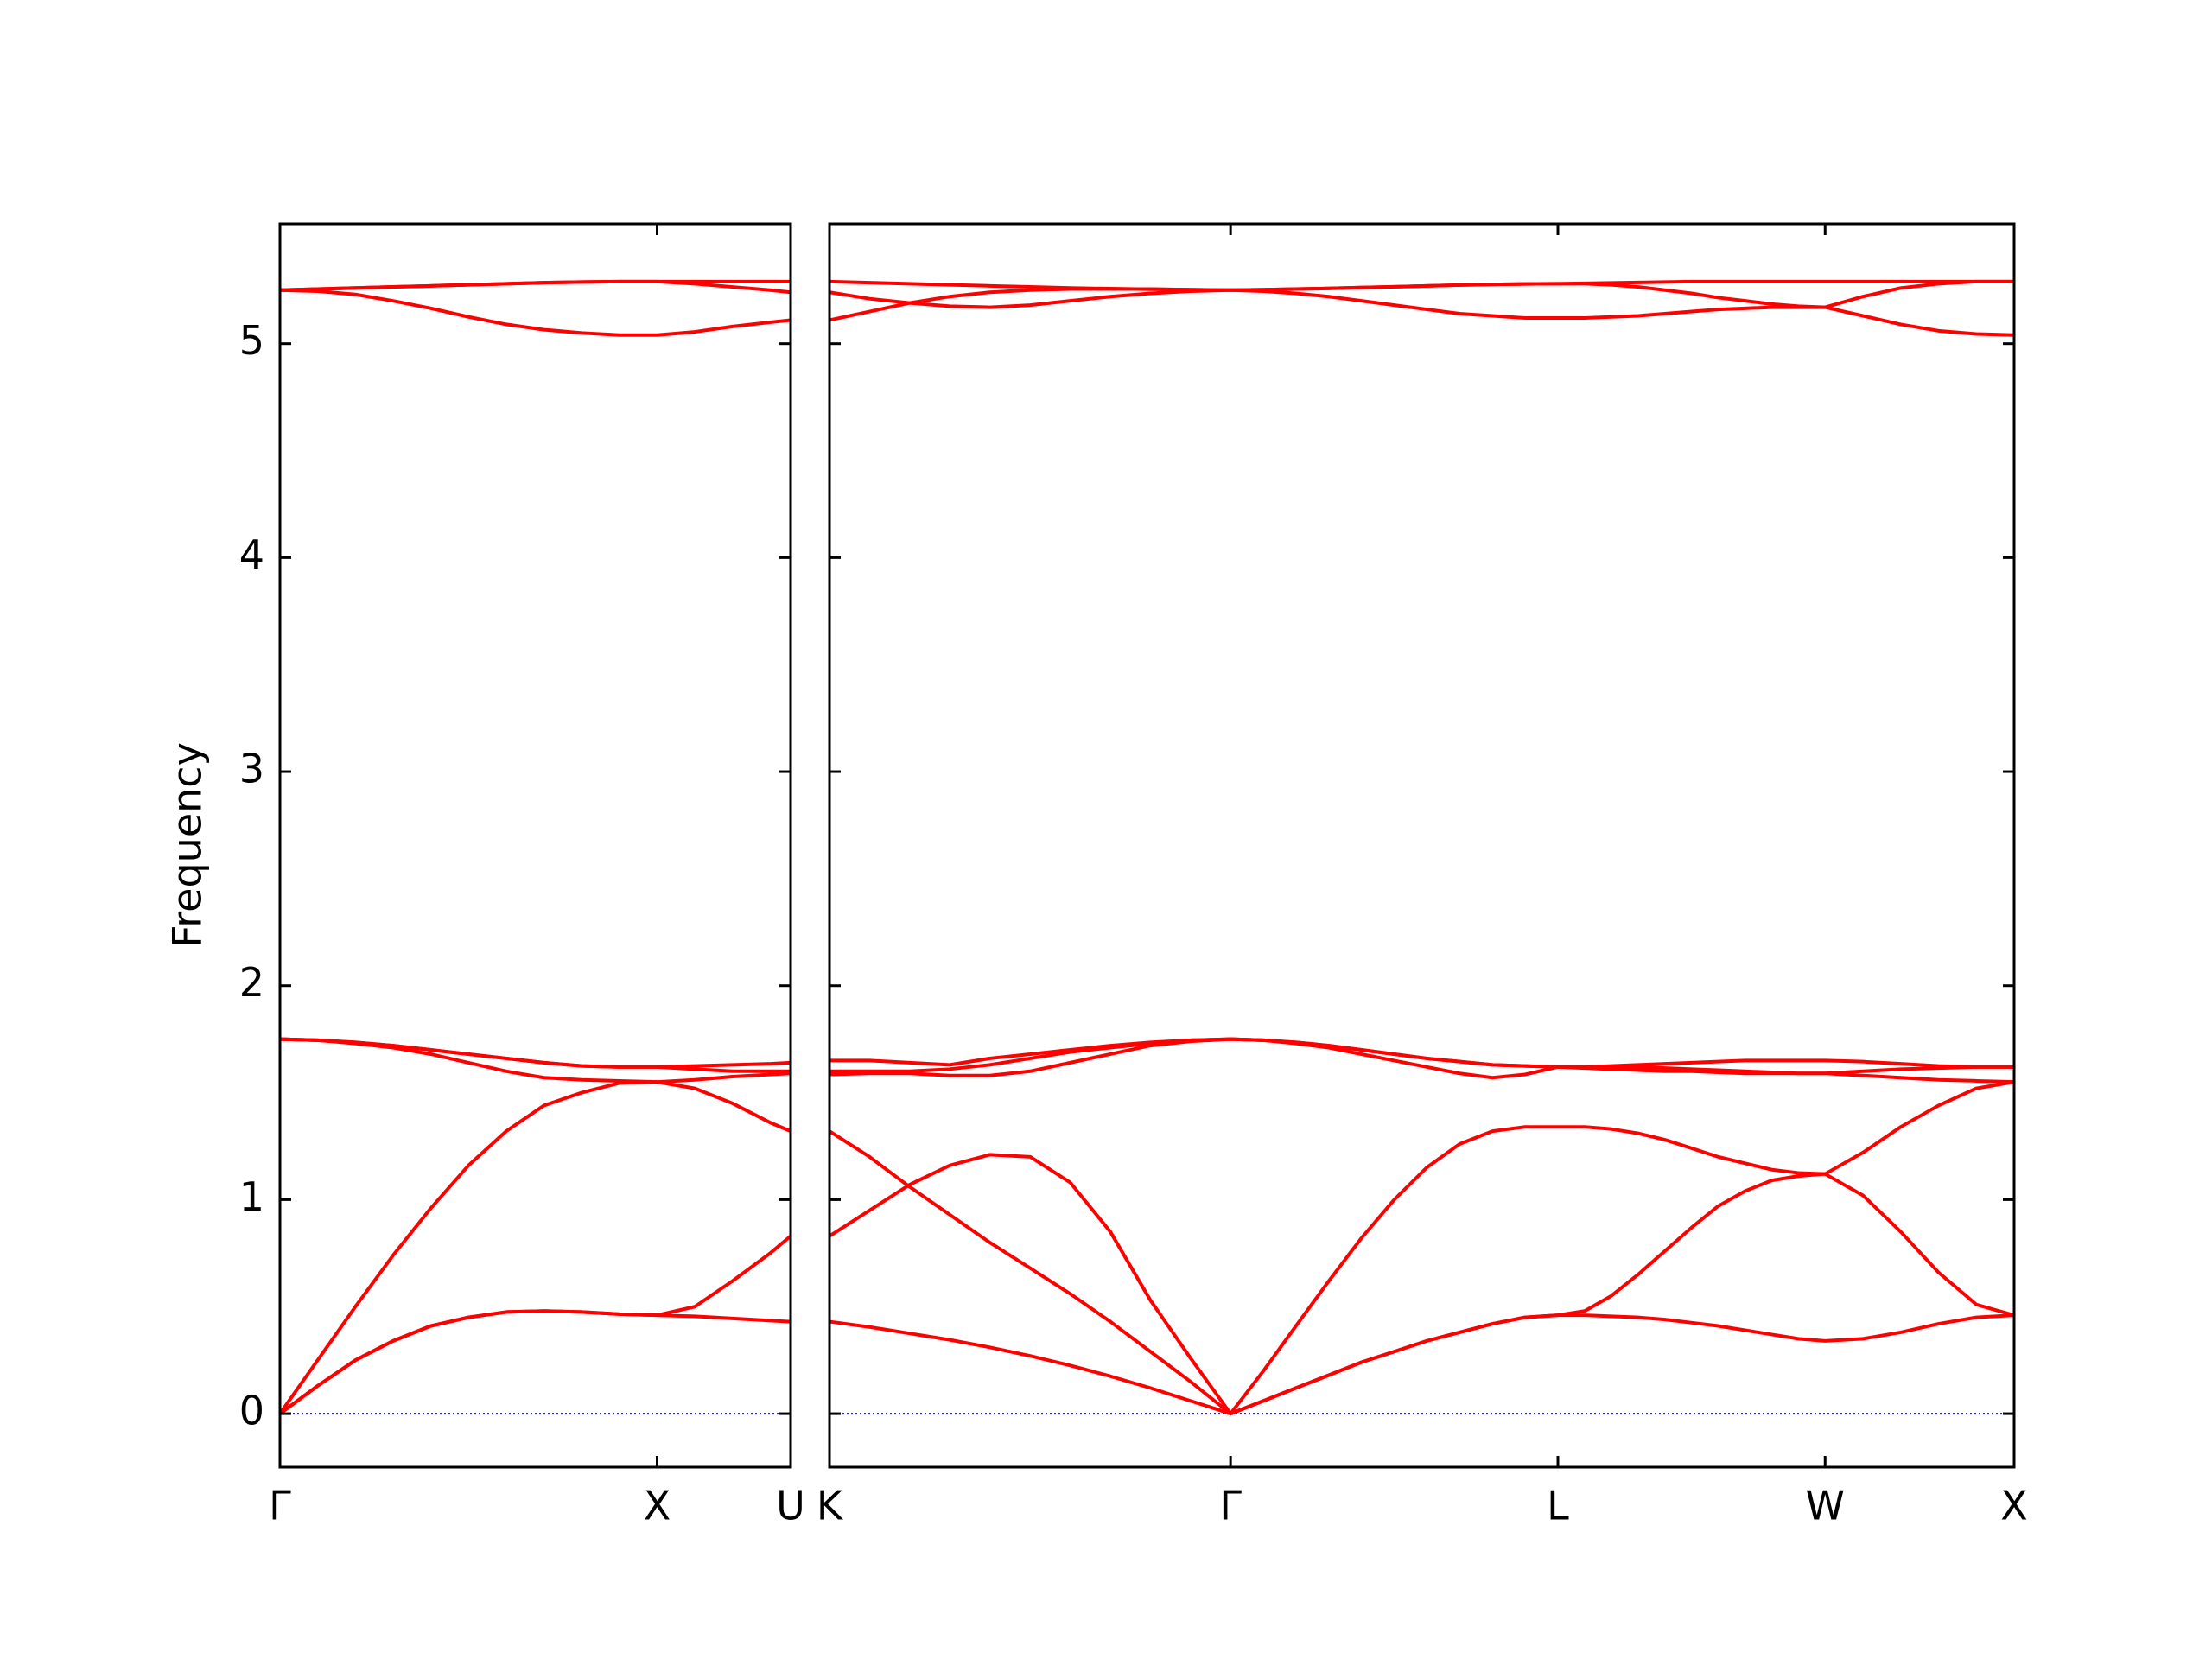 Image resolution: width=2212 pixels, height=1659 pixels. What do you see at coordinates (251, 769) in the screenshot?
I see `y-tick-label: 3` at bounding box center [251, 769].